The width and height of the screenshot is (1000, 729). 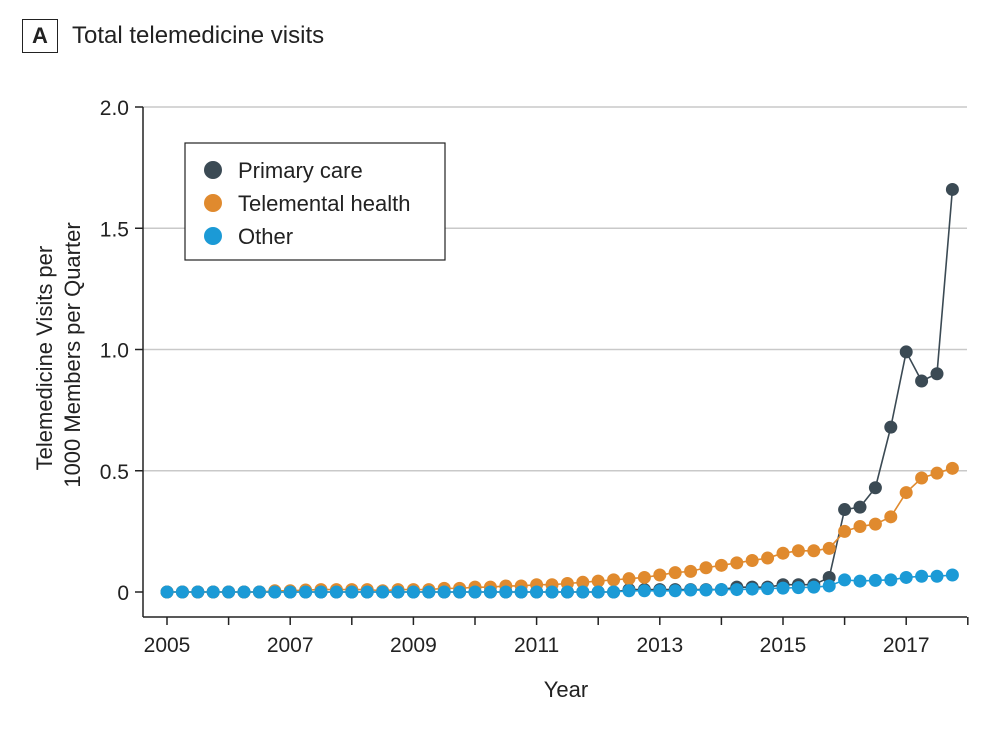 What do you see at coordinates (114, 472) in the screenshot?
I see `y-tick-label: 0.5` at bounding box center [114, 472].